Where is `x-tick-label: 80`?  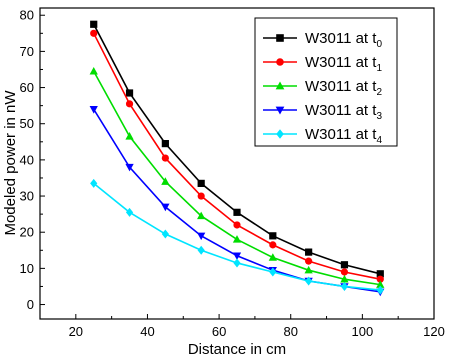
x-tick-label: 80 is located at coordinates (290, 331).